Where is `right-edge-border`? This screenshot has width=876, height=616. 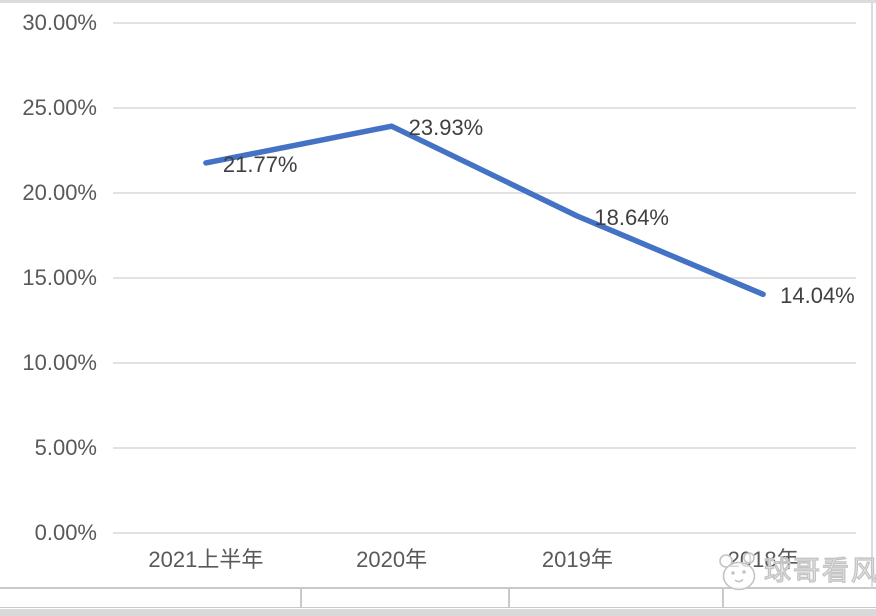
right-edge-border is located at coordinates (872, 294).